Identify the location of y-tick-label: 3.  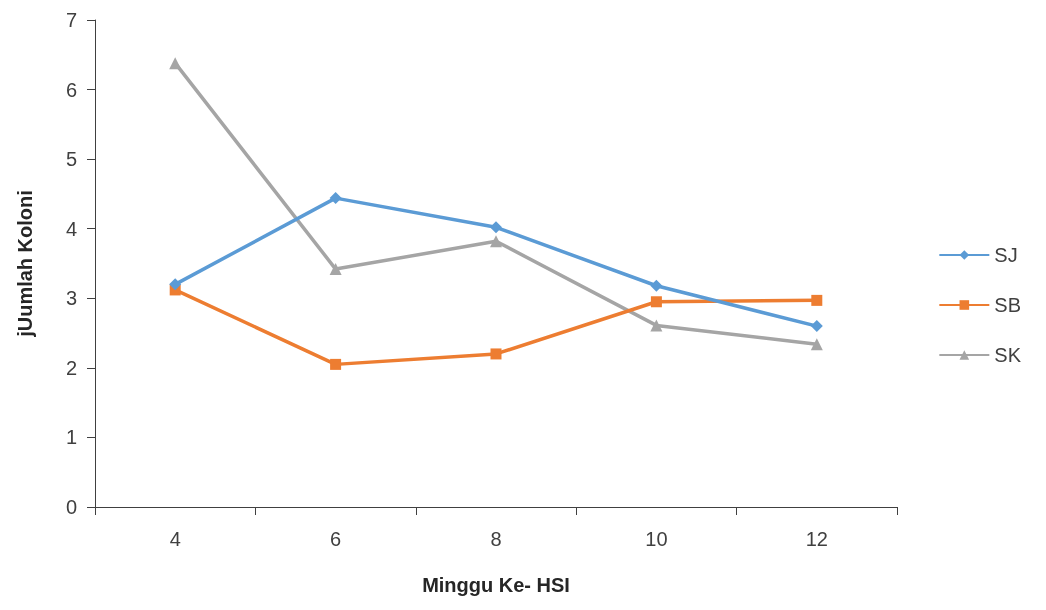
(71, 298).